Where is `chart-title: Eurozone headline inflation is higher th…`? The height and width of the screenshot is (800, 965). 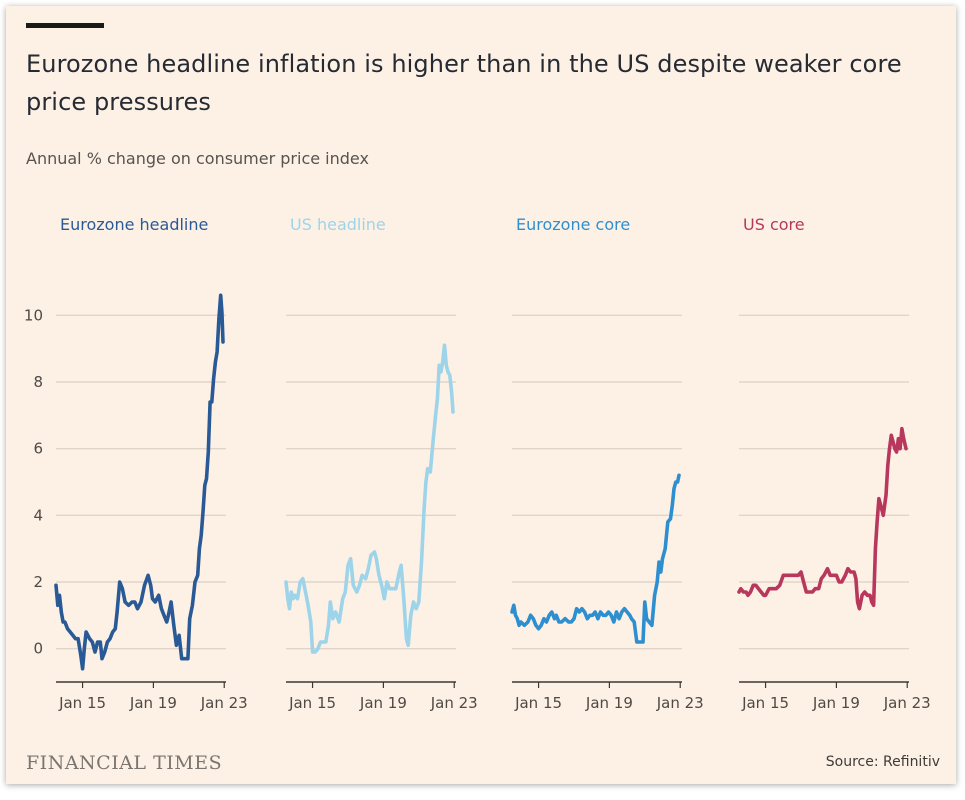
chart-title: Eurozone headline inflation is higher th… is located at coordinates (464, 83).